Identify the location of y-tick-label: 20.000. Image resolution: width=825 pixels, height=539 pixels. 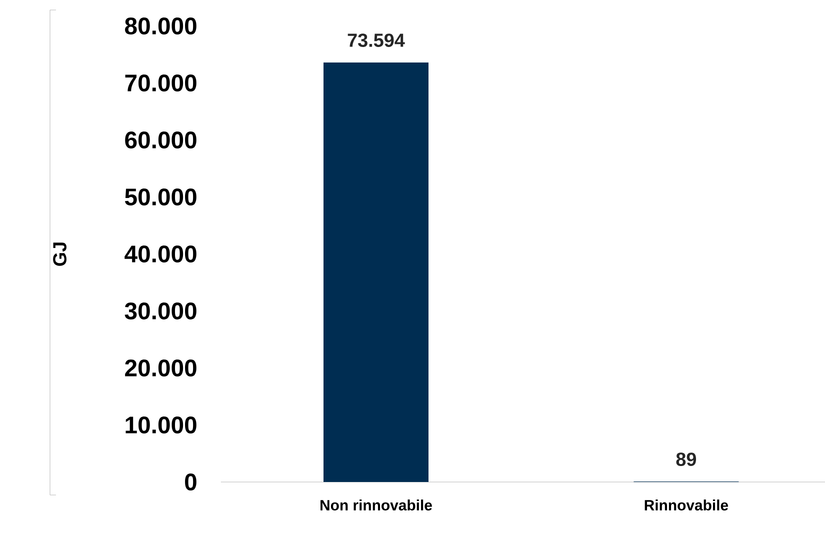
(160, 368).